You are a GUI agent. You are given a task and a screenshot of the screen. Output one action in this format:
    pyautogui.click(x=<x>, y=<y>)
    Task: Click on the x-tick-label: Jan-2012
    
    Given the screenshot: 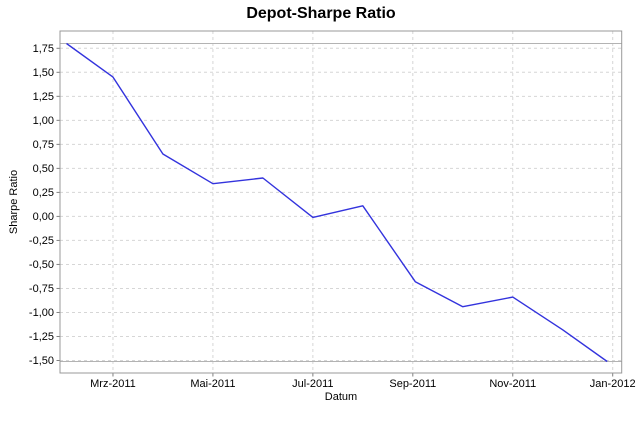 What is the action you would take?
    pyautogui.click(x=613, y=384)
    